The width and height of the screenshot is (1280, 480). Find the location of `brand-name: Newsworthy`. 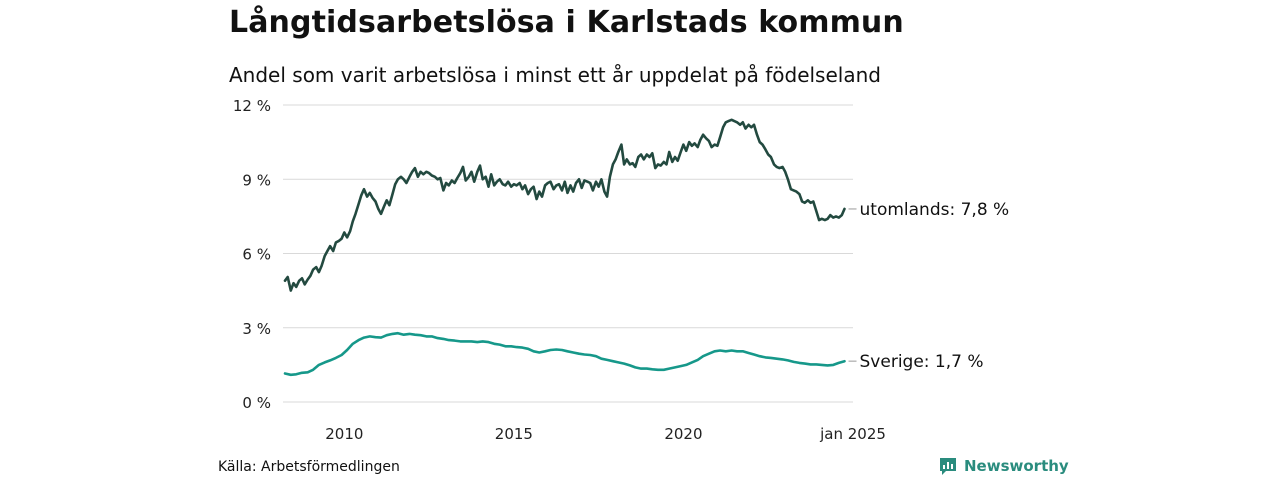

brand-name: Newsworthy is located at coordinates (1016, 466).